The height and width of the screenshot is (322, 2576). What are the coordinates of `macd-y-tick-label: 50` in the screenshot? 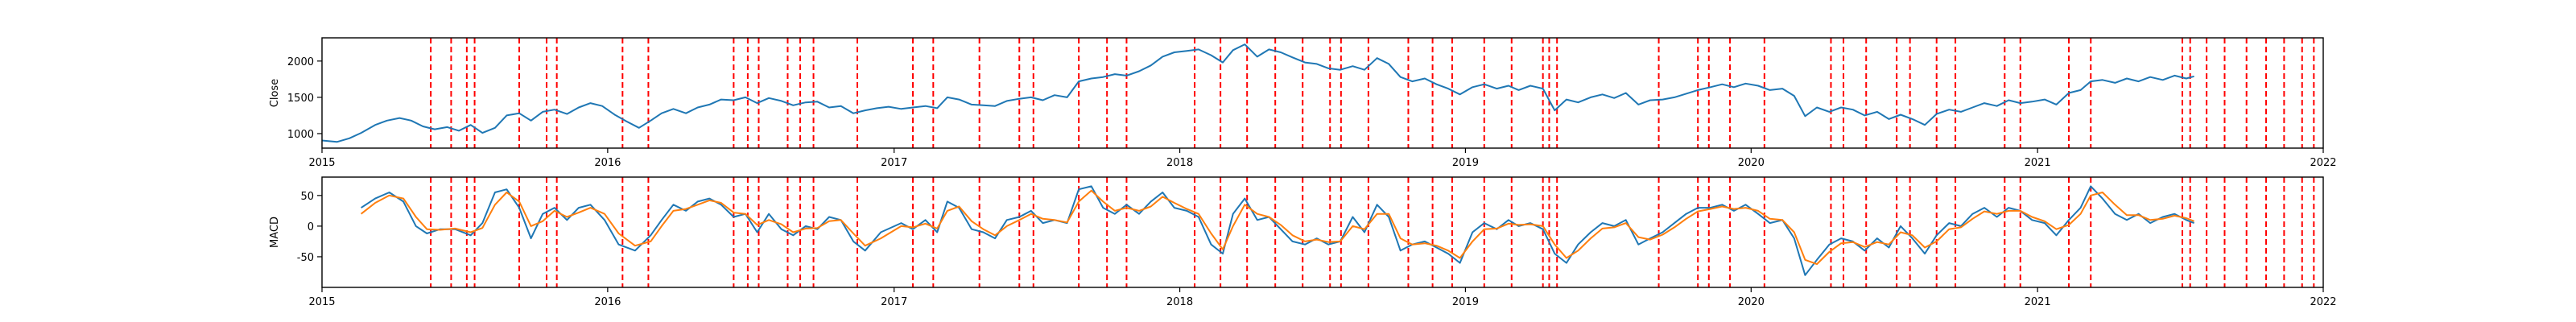 It's located at (307, 197).